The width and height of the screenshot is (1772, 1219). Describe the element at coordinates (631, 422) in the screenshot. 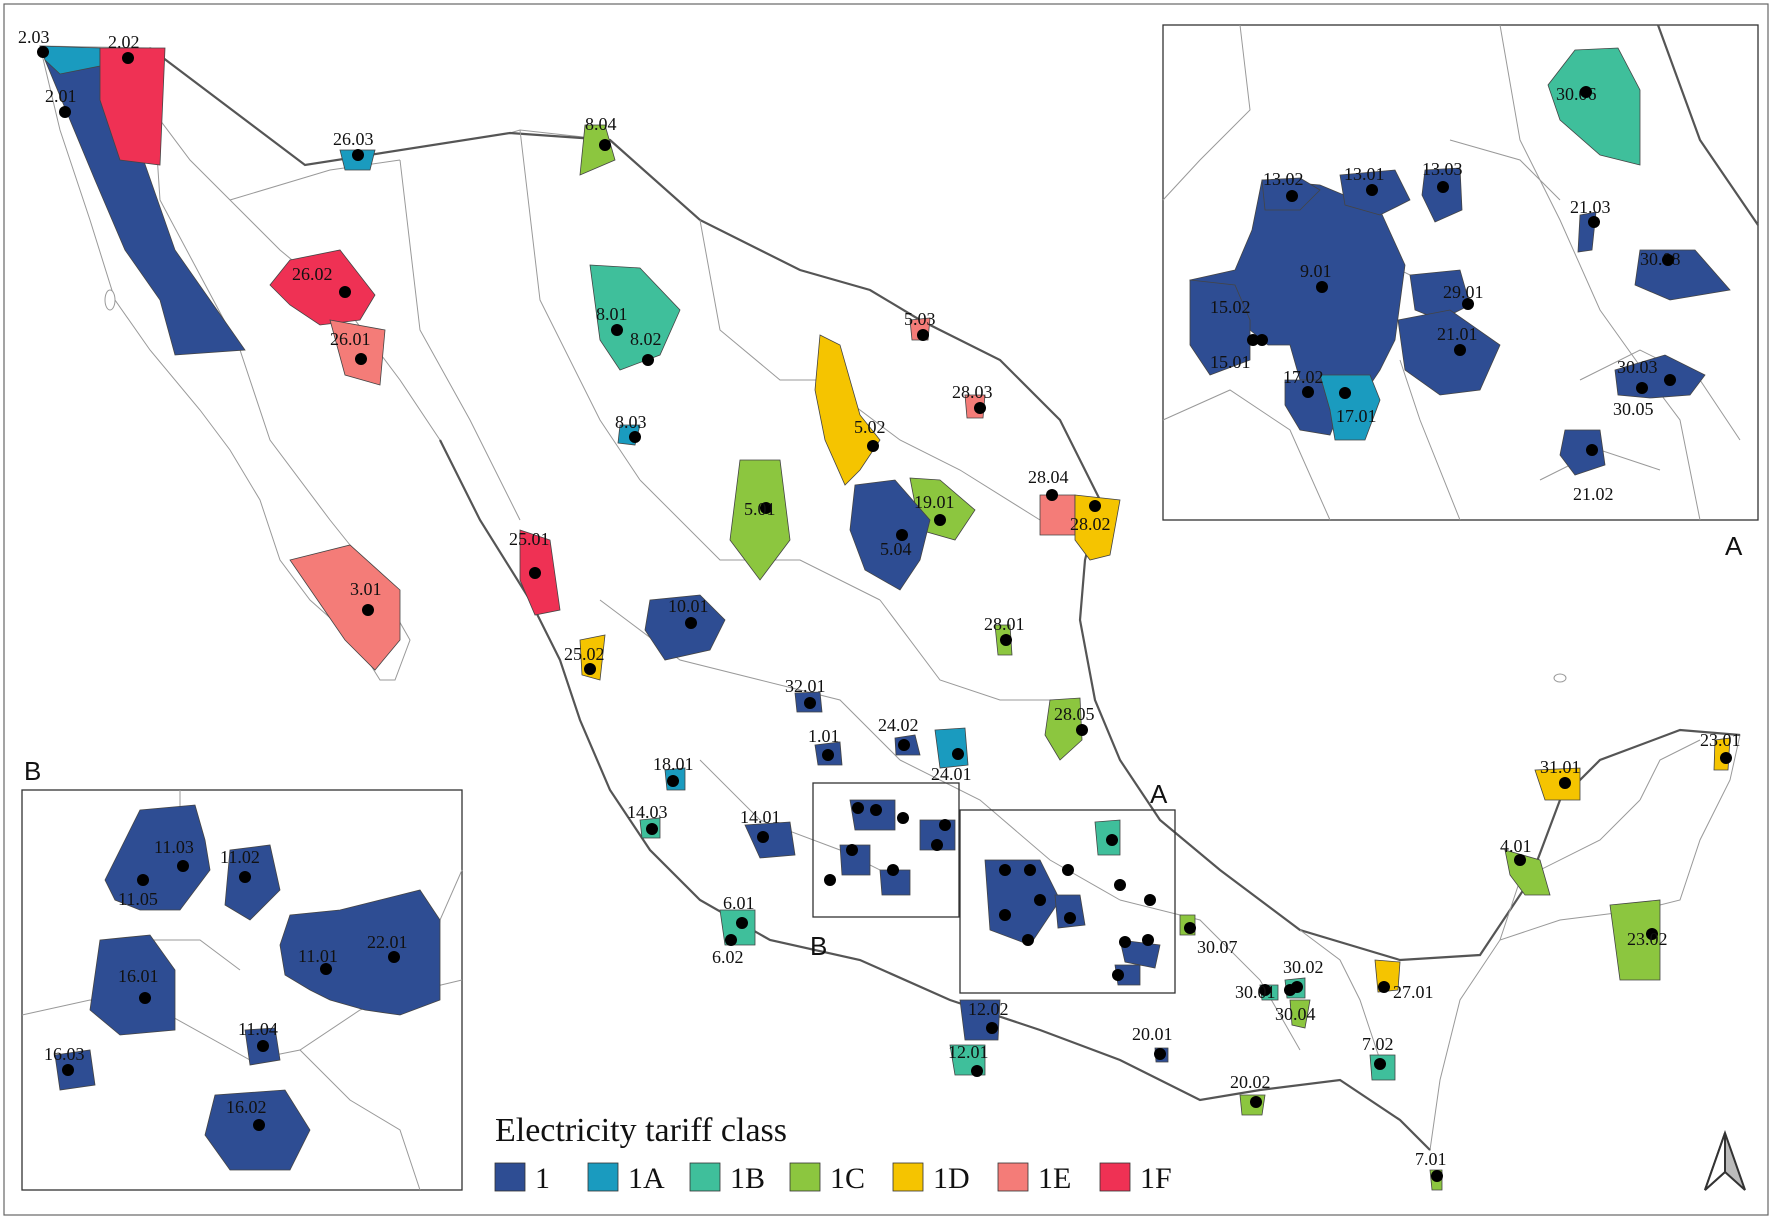

I see `main-label-8-03: 8.03` at that location.